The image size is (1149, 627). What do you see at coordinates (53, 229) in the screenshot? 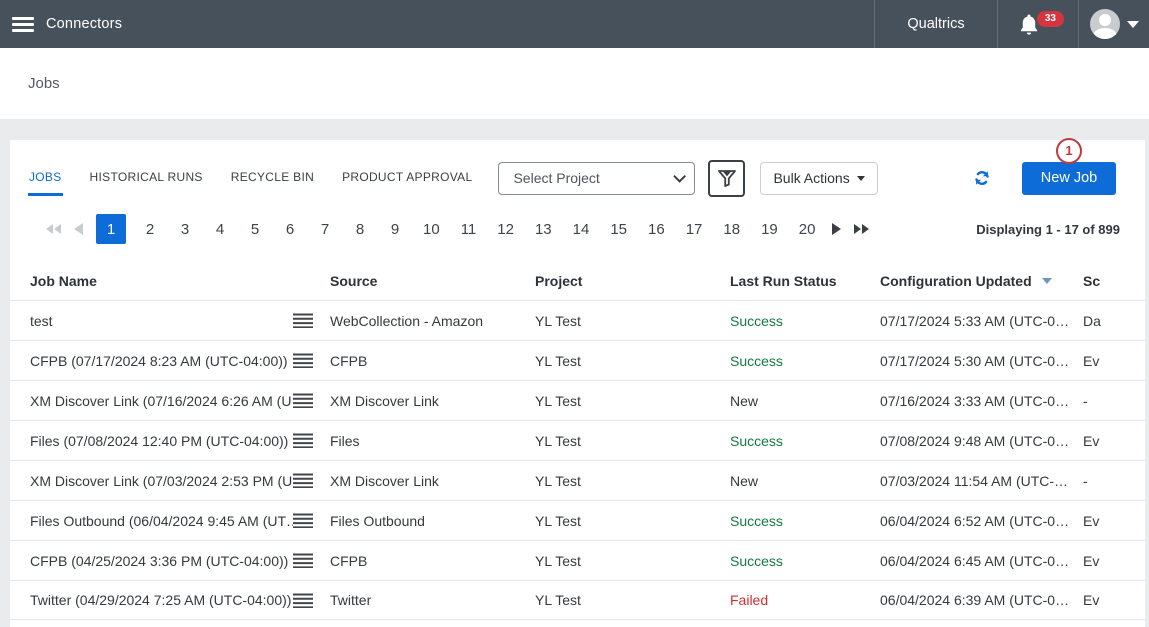
I see `first-page-button` at bounding box center [53, 229].